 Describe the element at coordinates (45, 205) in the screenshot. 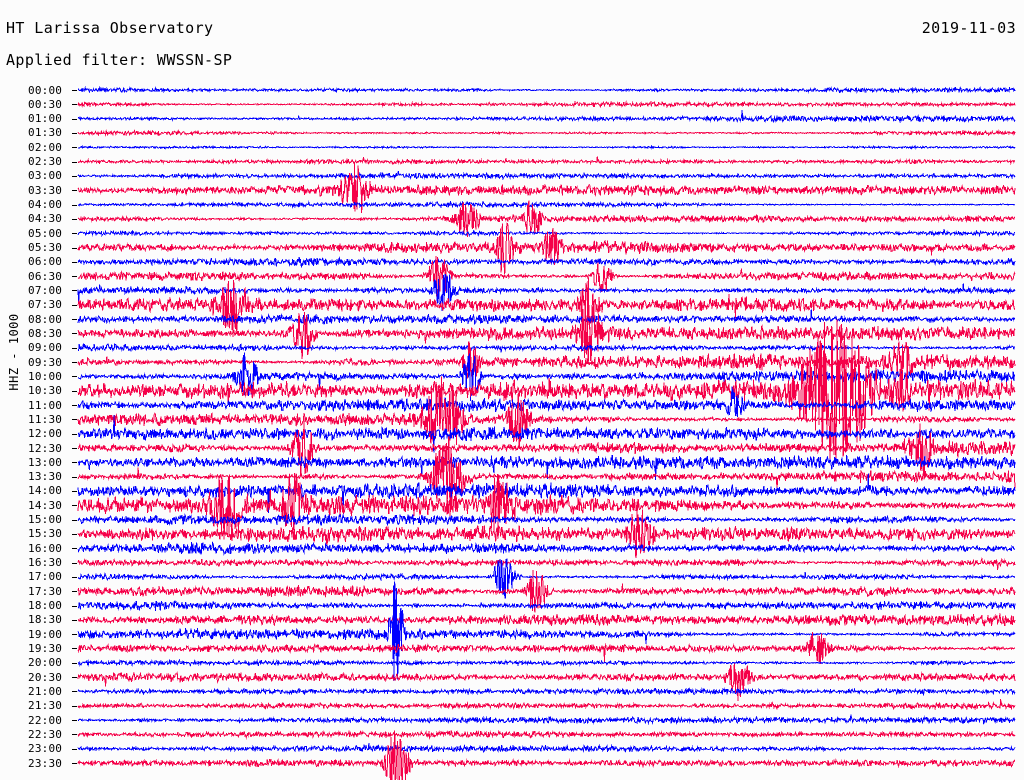

I see `time-tick-label: 04:00` at that location.